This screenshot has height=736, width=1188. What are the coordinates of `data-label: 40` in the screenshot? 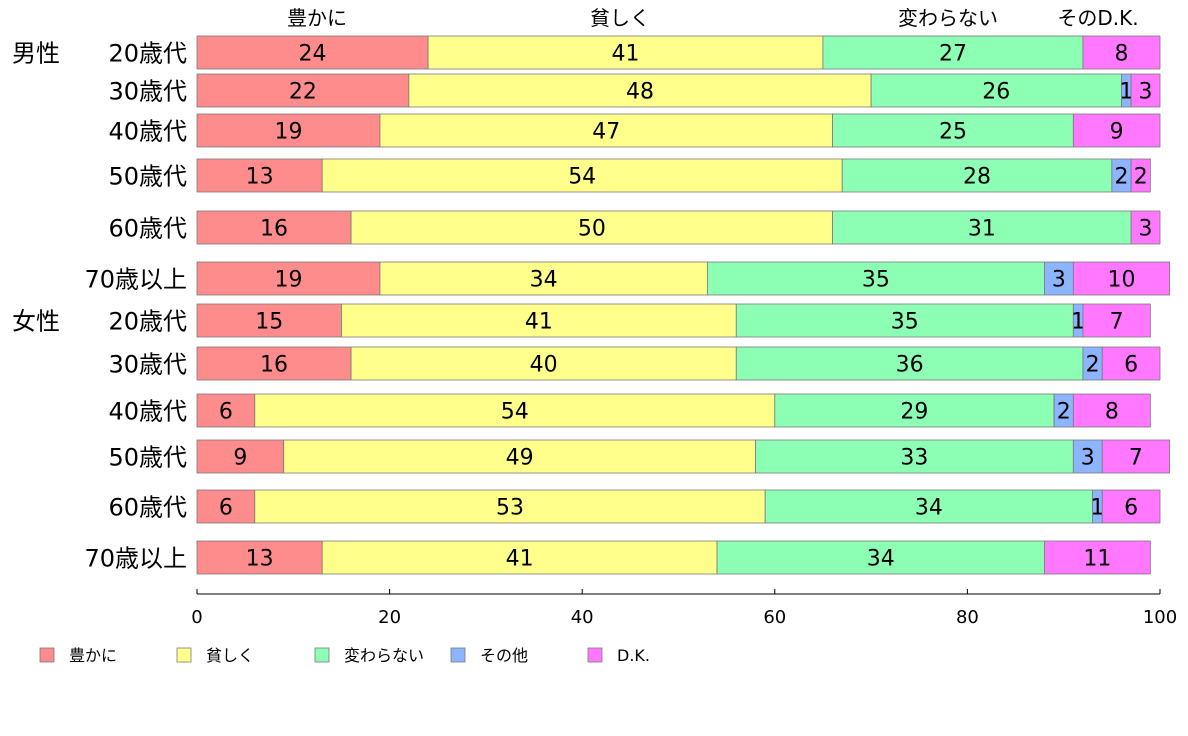 It's located at (544, 365).